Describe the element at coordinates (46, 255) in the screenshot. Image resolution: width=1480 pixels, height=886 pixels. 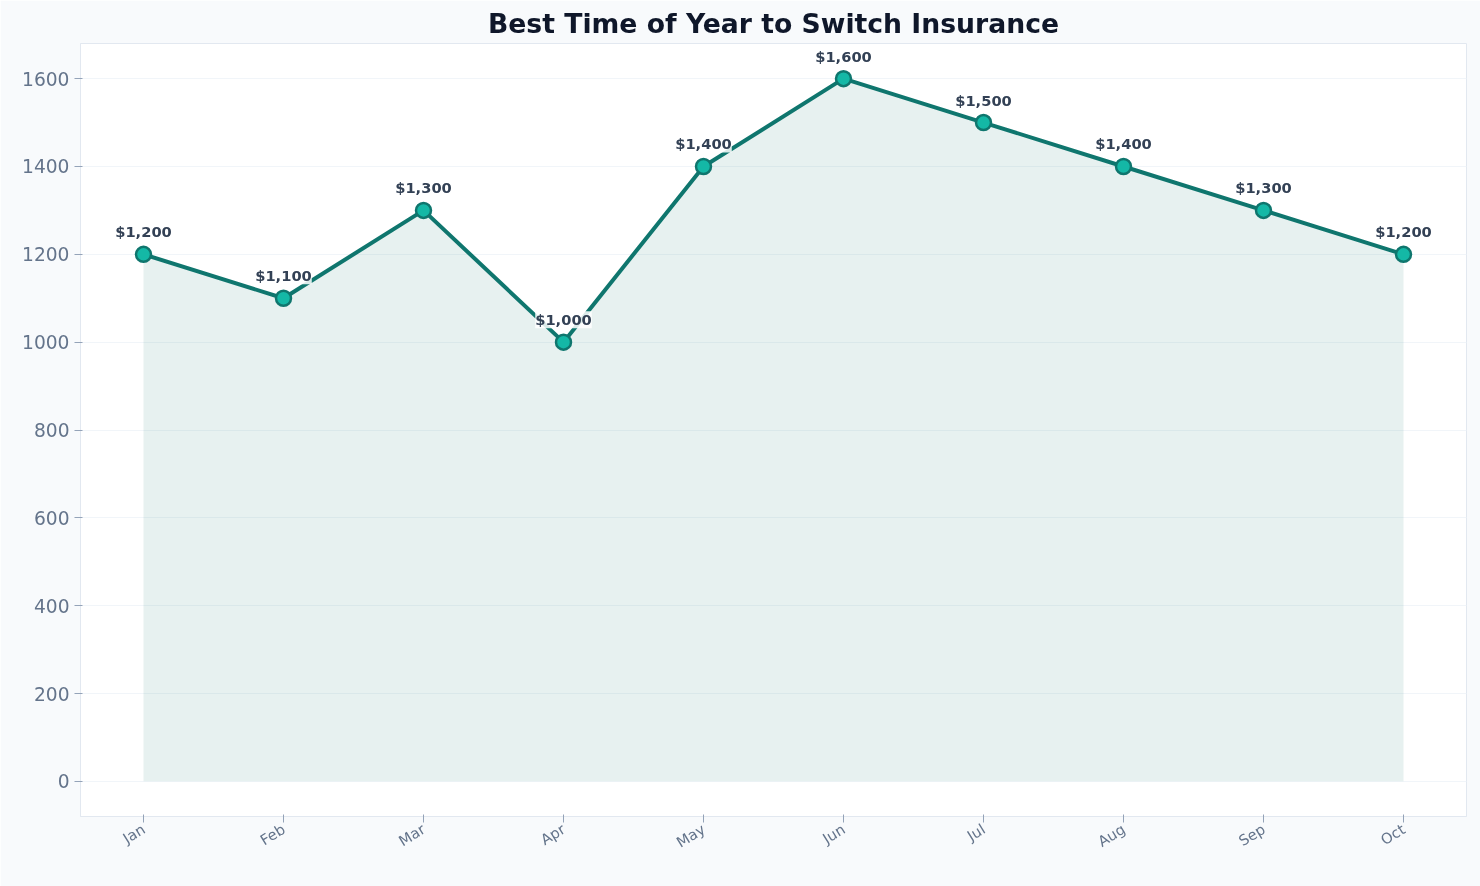
I see `y-tick-label: 1200` at that location.